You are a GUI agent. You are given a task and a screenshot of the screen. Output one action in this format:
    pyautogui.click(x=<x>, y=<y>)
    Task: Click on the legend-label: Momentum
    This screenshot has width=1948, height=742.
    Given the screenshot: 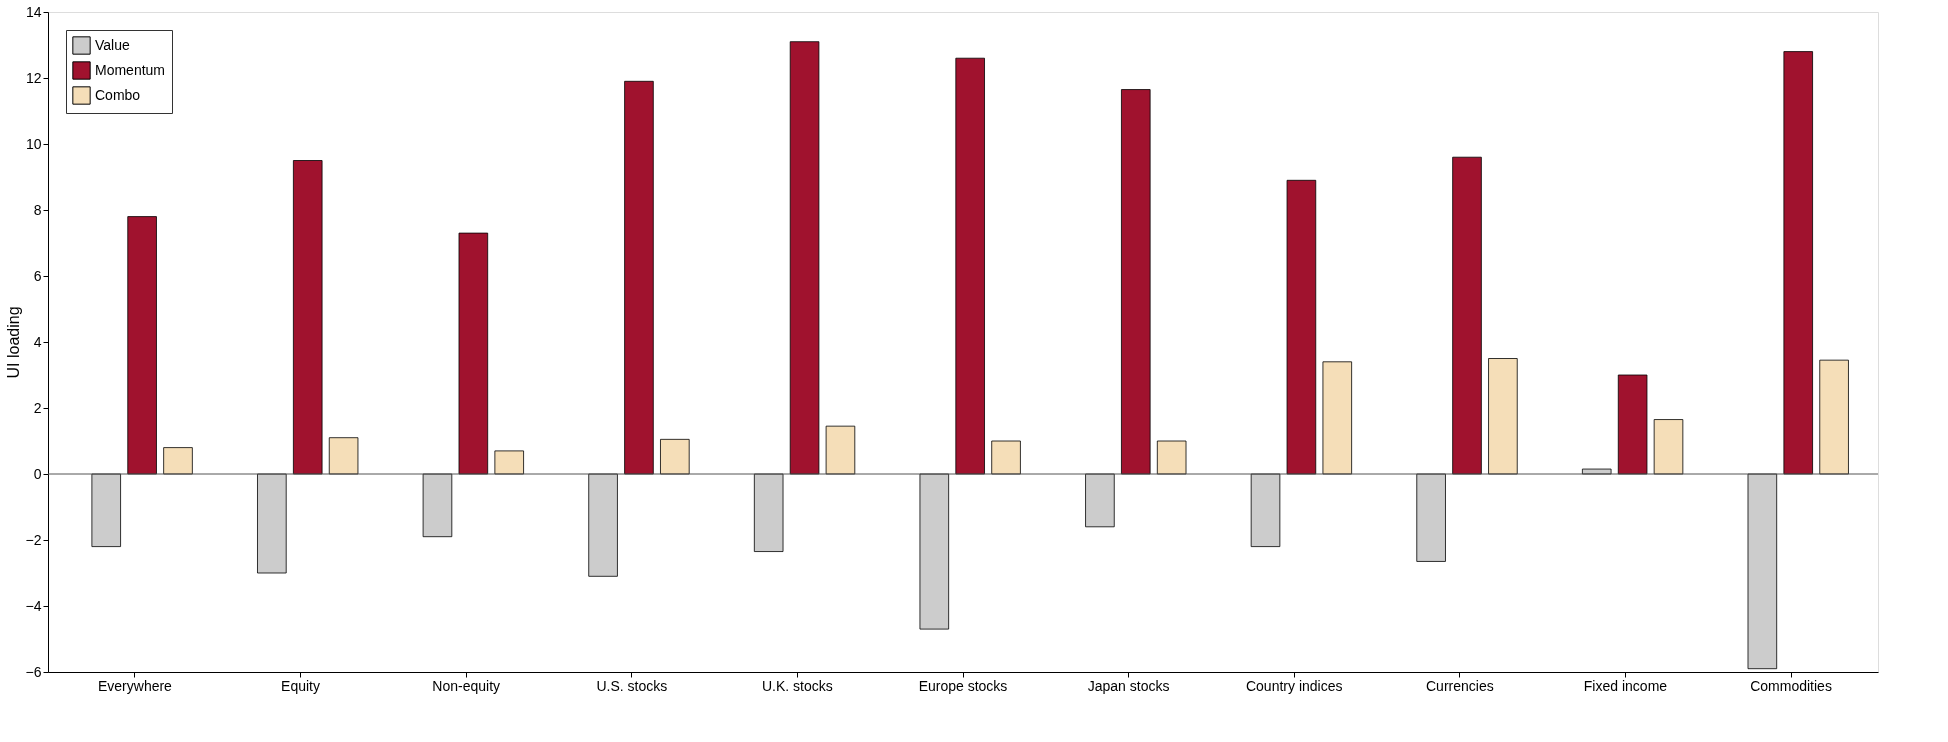 What is the action you would take?
    pyautogui.click(x=130, y=69)
    